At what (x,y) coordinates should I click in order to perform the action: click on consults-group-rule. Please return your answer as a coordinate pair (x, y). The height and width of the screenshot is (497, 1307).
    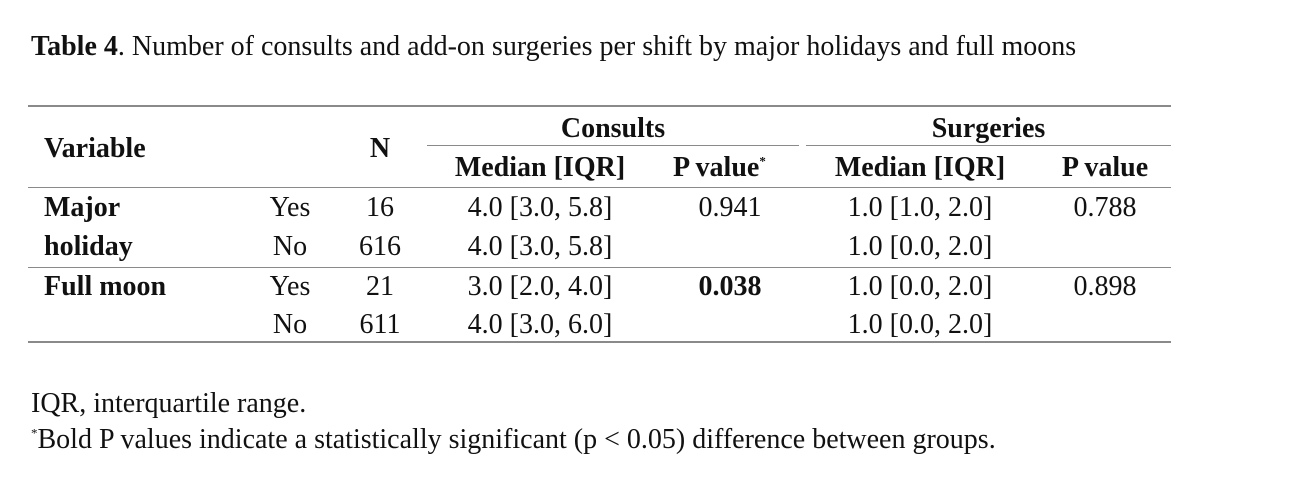
    Looking at the image, I should click on (613, 145).